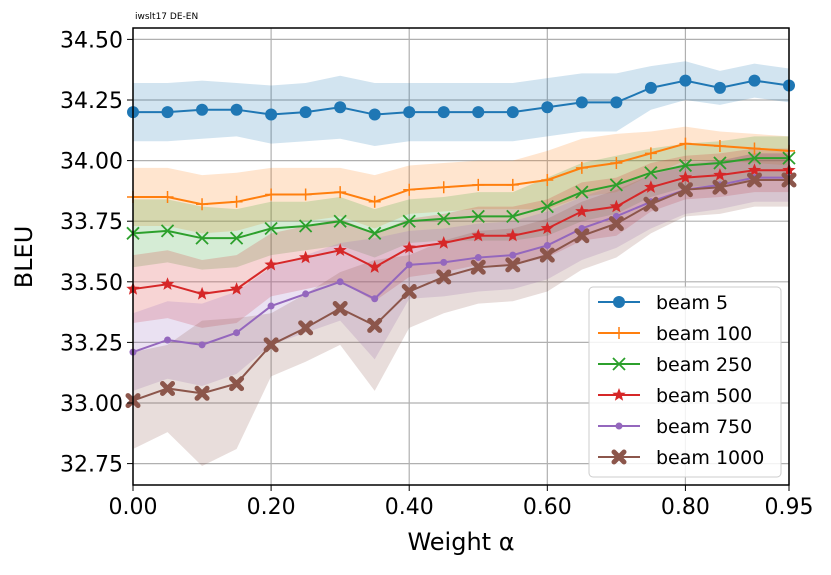  I want to click on legend-label: beam 100, so click(704, 334).